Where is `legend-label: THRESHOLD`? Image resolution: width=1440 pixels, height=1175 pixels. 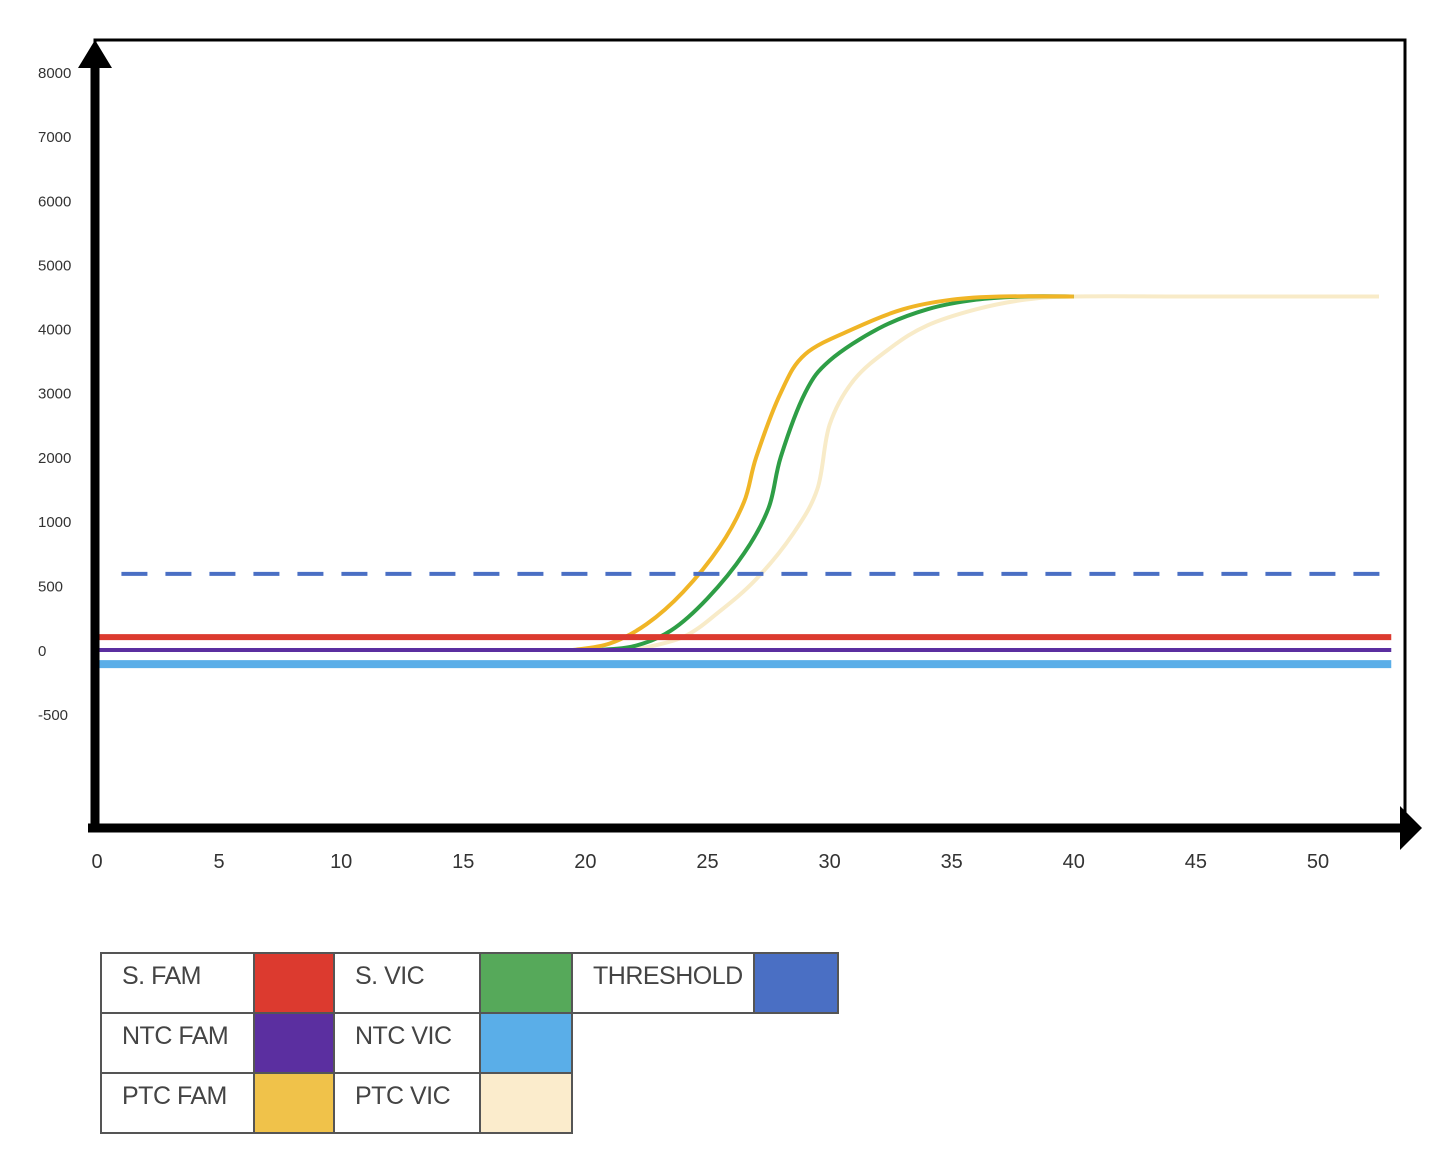
legend-label: THRESHOLD is located at coordinates (663, 983).